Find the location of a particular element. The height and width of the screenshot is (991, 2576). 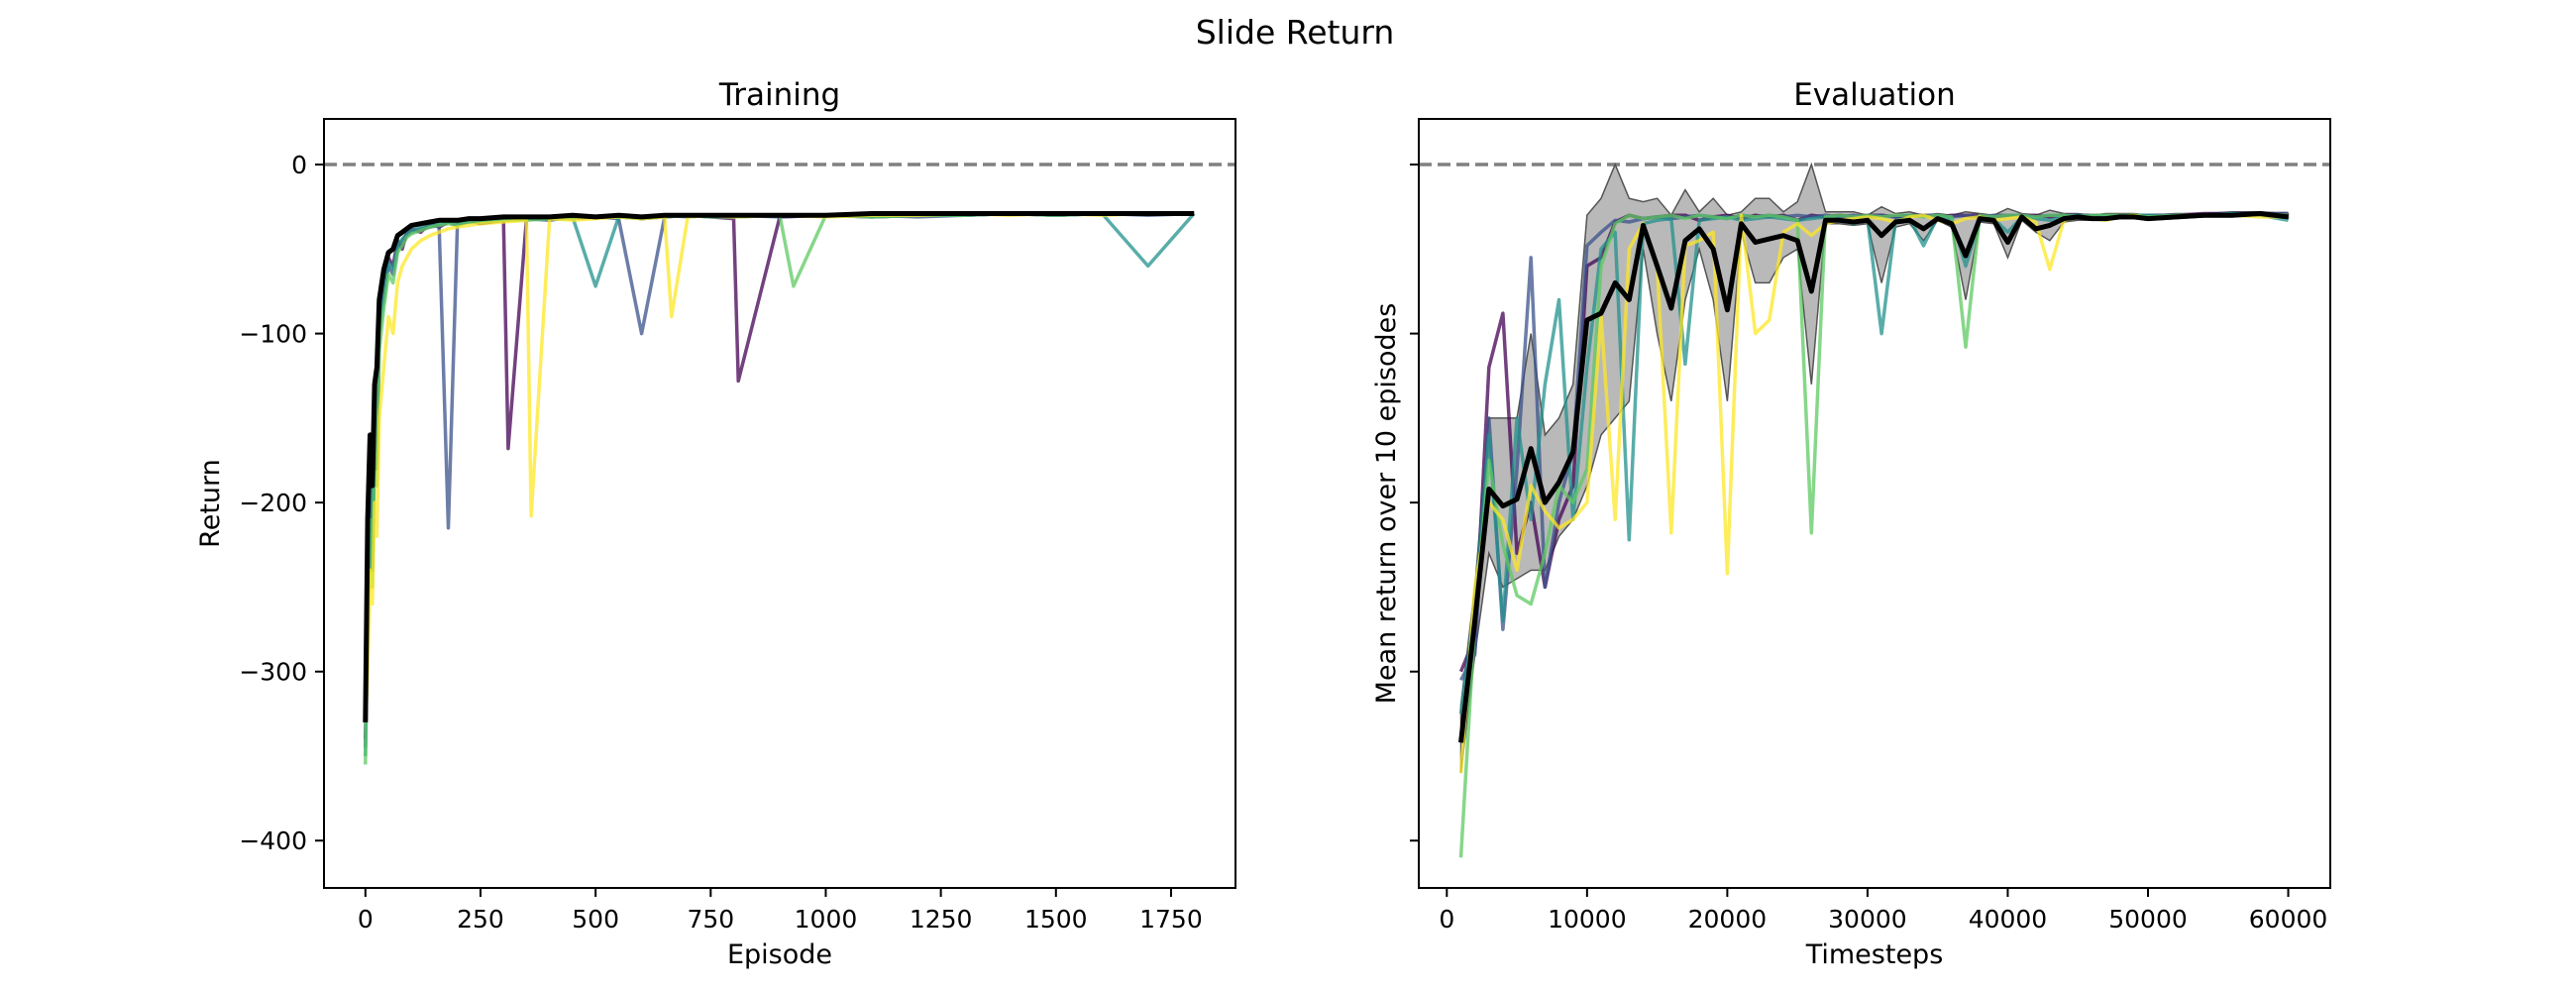

training-x-tick-label: 500 is located at coordinates (596, 919).